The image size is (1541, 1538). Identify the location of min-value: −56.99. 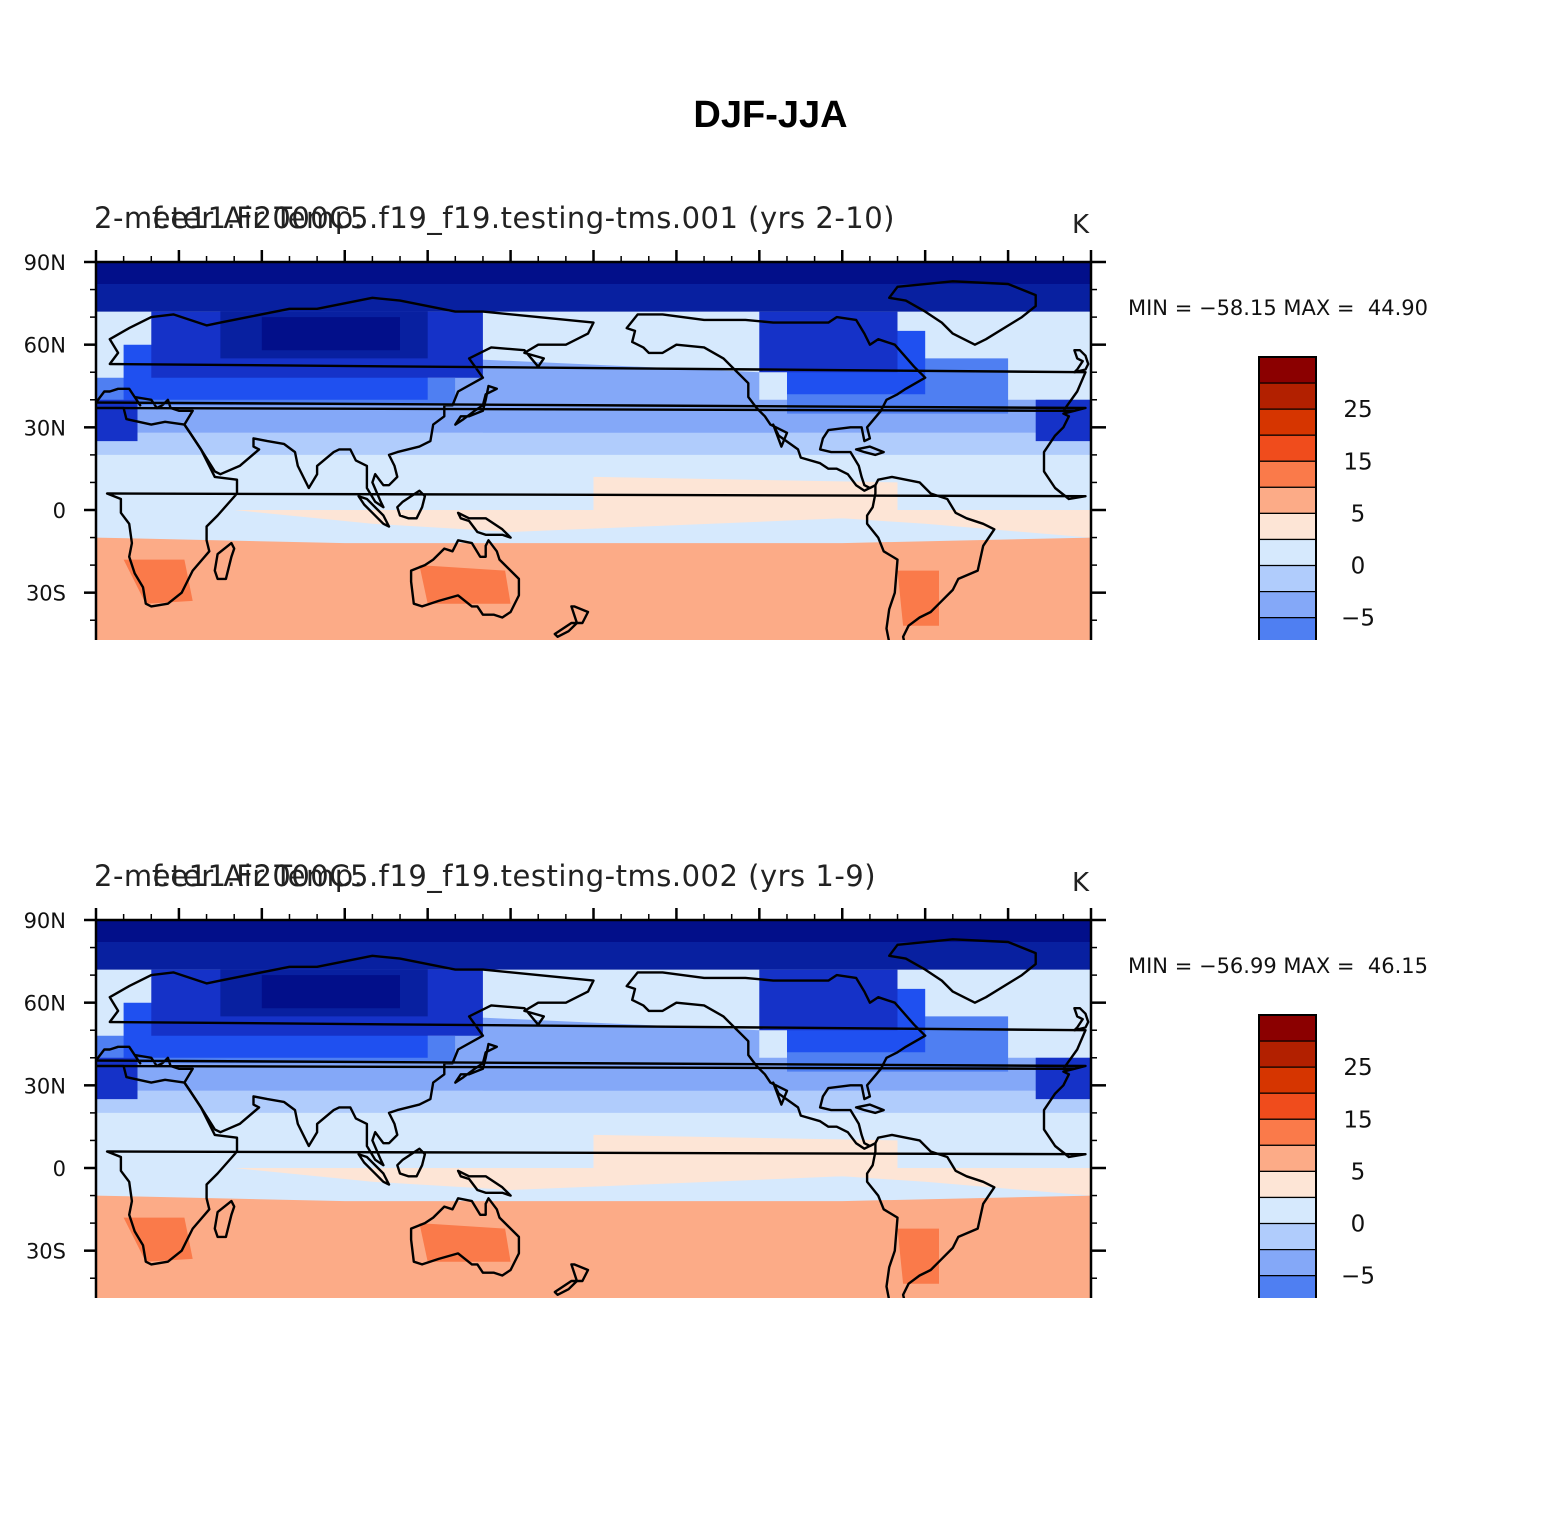
(1237, 966).